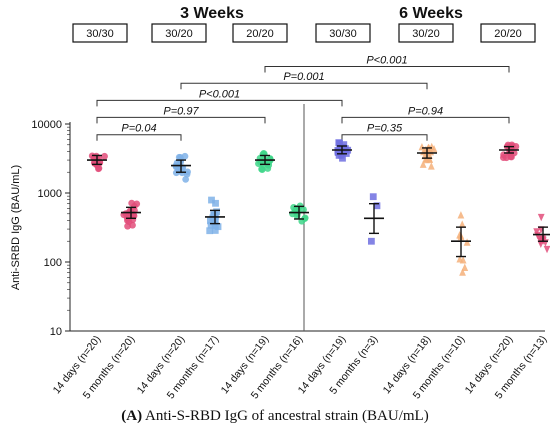 The width and height of the screenshot is (550, 440). I want to click on panel-title: 6 Weeks, so click(431, 13).